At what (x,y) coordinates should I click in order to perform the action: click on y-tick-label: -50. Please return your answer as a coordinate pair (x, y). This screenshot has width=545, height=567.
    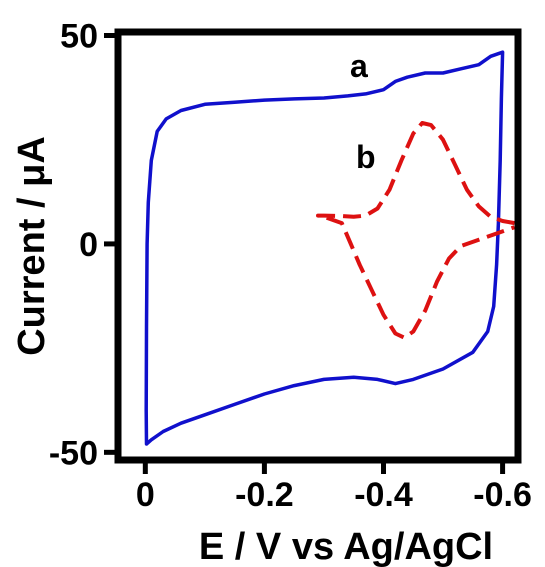
    Looking at the image, I should click on (73, 453).